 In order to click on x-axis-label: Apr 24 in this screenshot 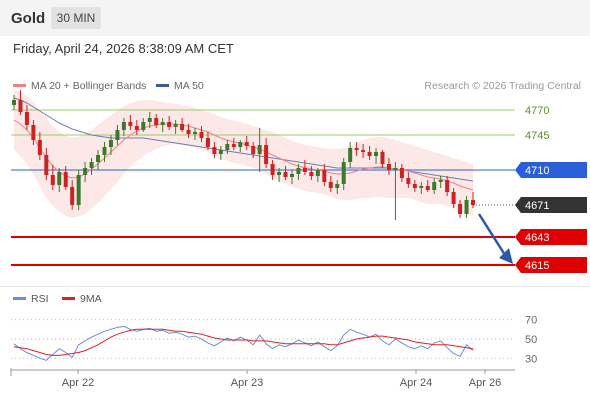, I will do `click(416, 383)`.